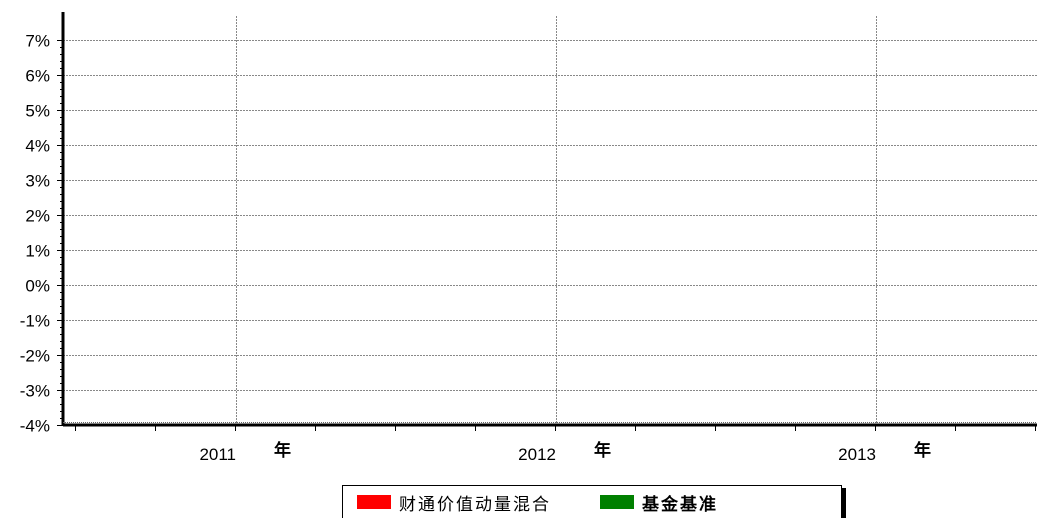 The width and height of the screenshot is (1037, 518). I want to click on legend-shadow, so click(844, 503).